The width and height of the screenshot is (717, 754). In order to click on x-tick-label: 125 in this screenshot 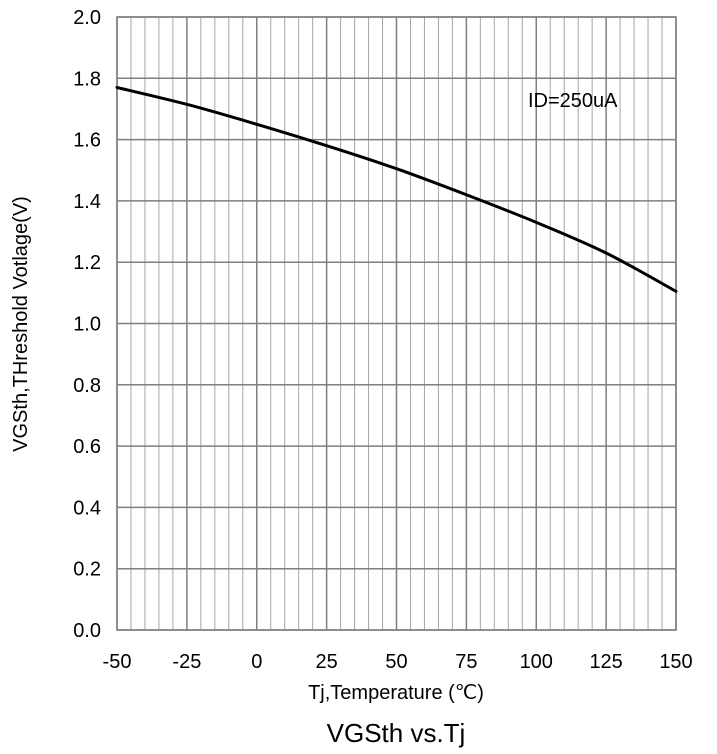, I will do `click(605, 662)`.